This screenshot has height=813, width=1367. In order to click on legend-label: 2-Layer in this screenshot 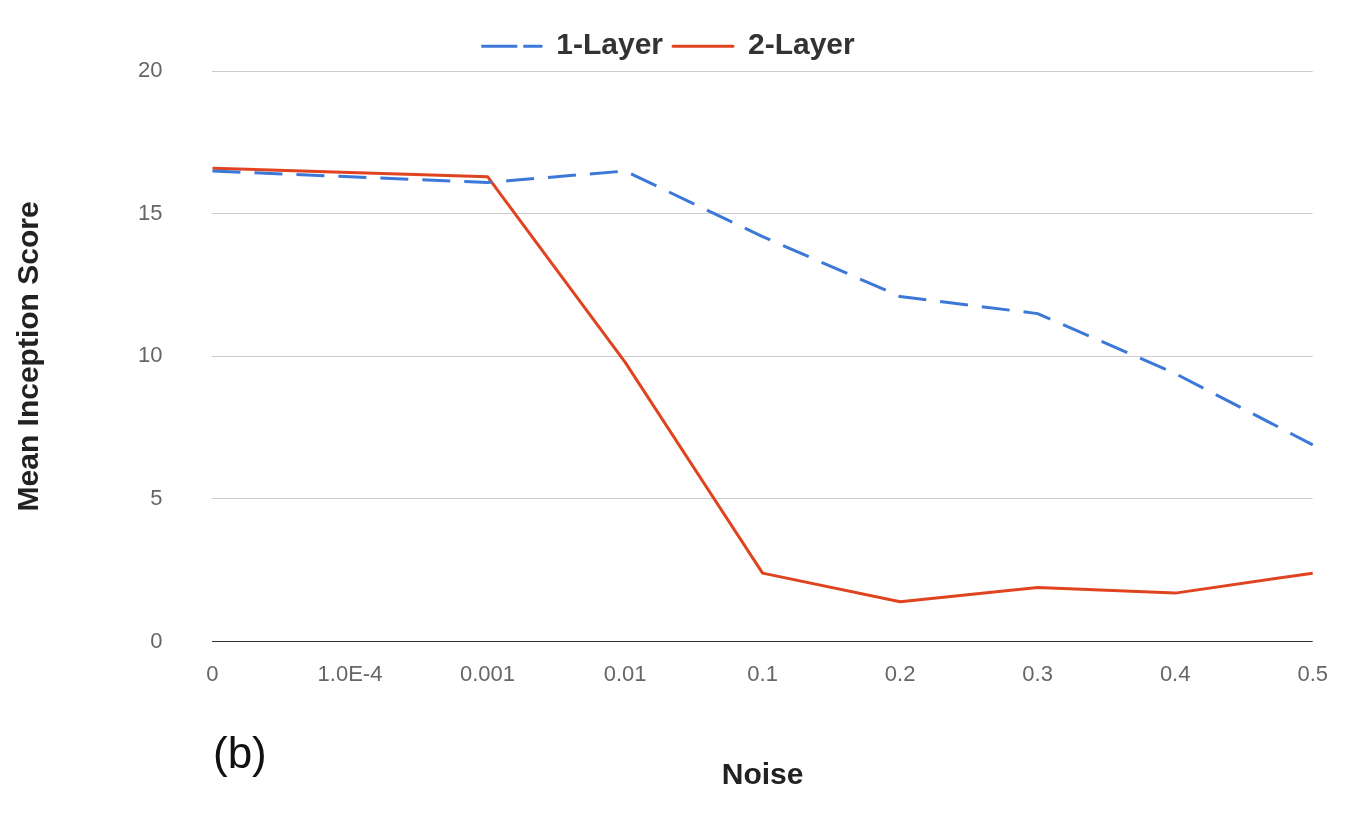, I will do `click(802, 44)`.